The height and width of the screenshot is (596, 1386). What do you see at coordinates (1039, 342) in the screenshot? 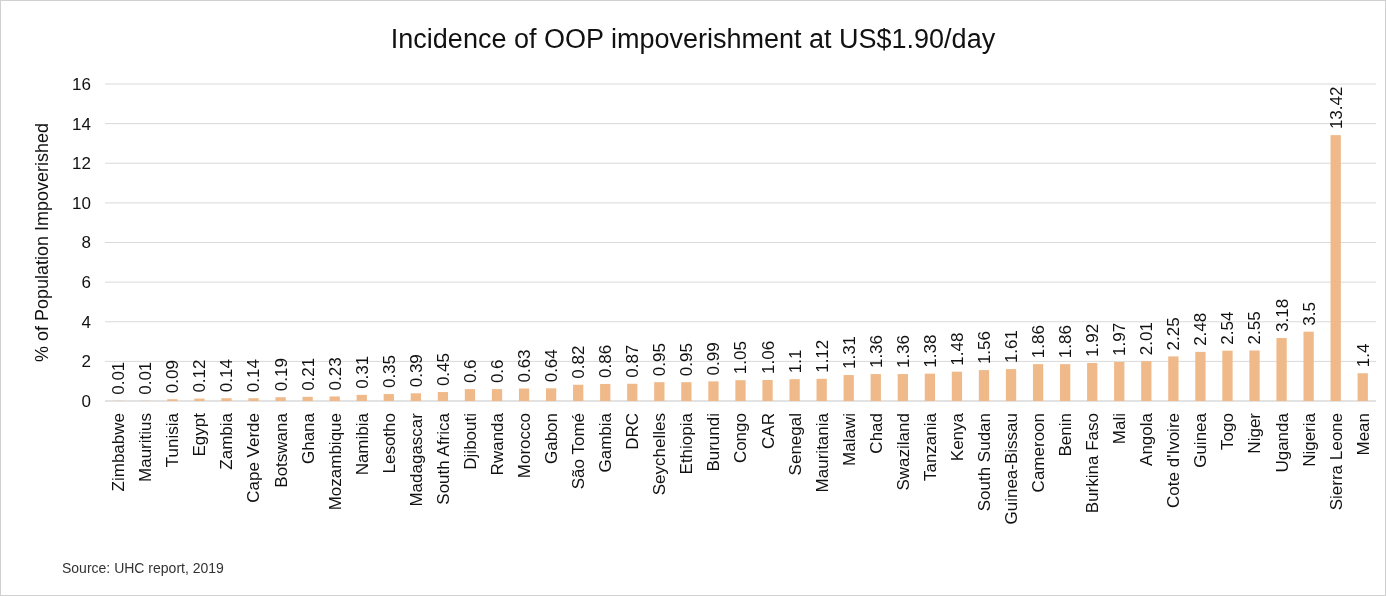
I see `data-label: 1.86` at bounding box center [1039, 342].